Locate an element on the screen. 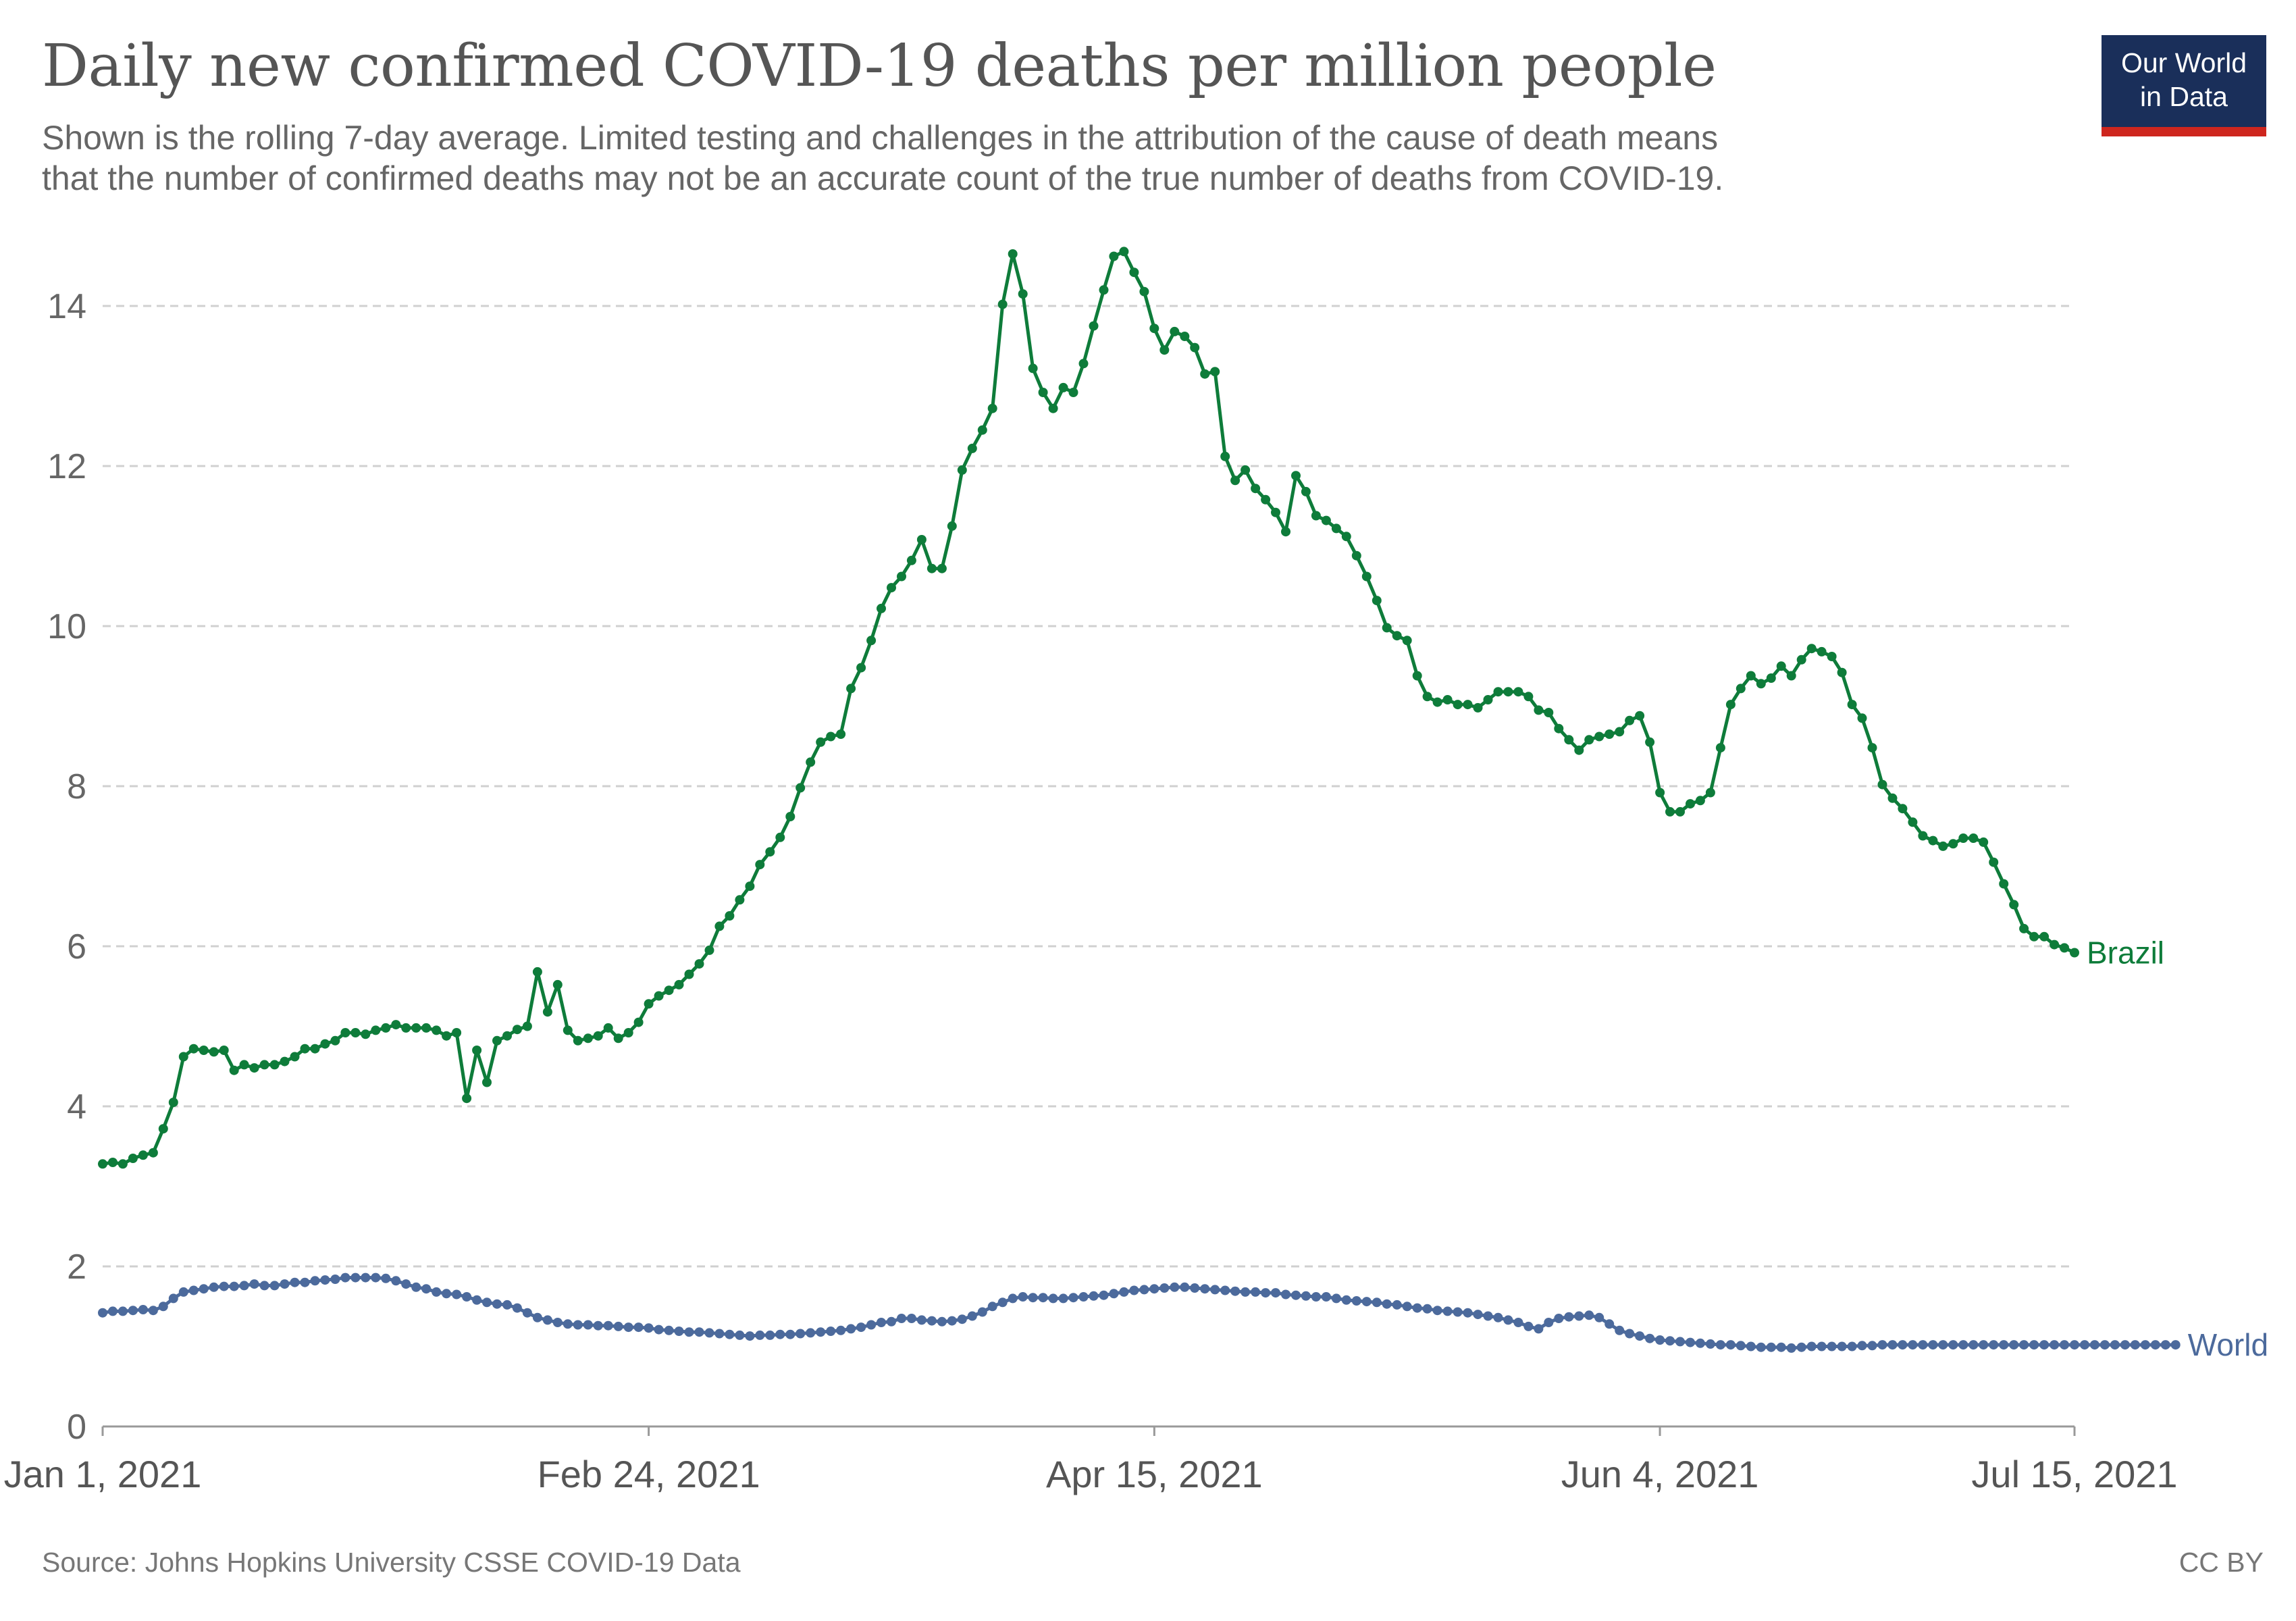 The height and width of the screenshot is (1621, 2296). series-label-world: World is located at coordinates (2228, 1344).